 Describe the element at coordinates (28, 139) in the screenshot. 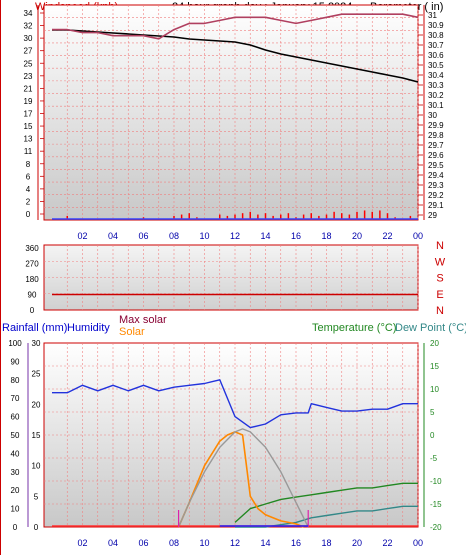

I see `wind-tick-label: 13` at that location.